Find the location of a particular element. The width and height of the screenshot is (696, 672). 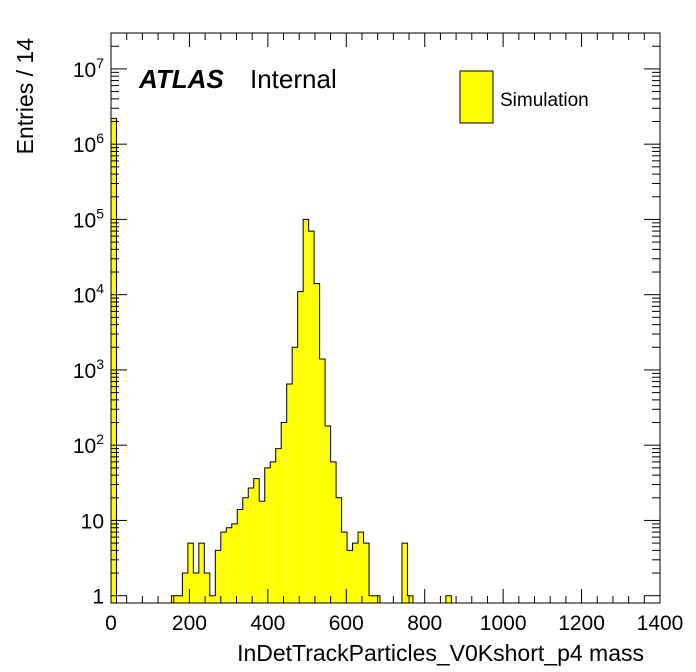

legend-label: Simulation is located at coordinates (544, 100).